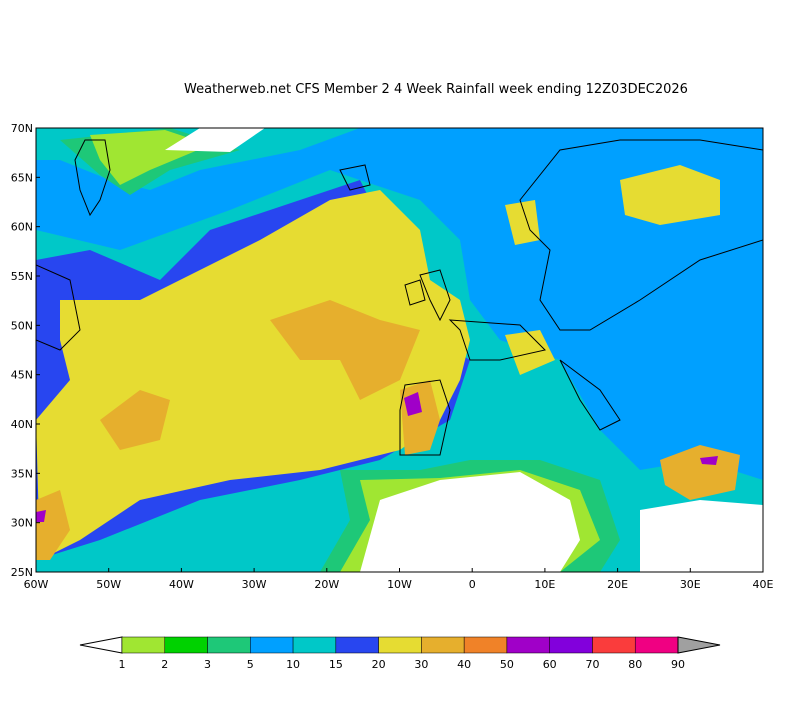  I want to click on lon-label: 40E, so click(763, 584).